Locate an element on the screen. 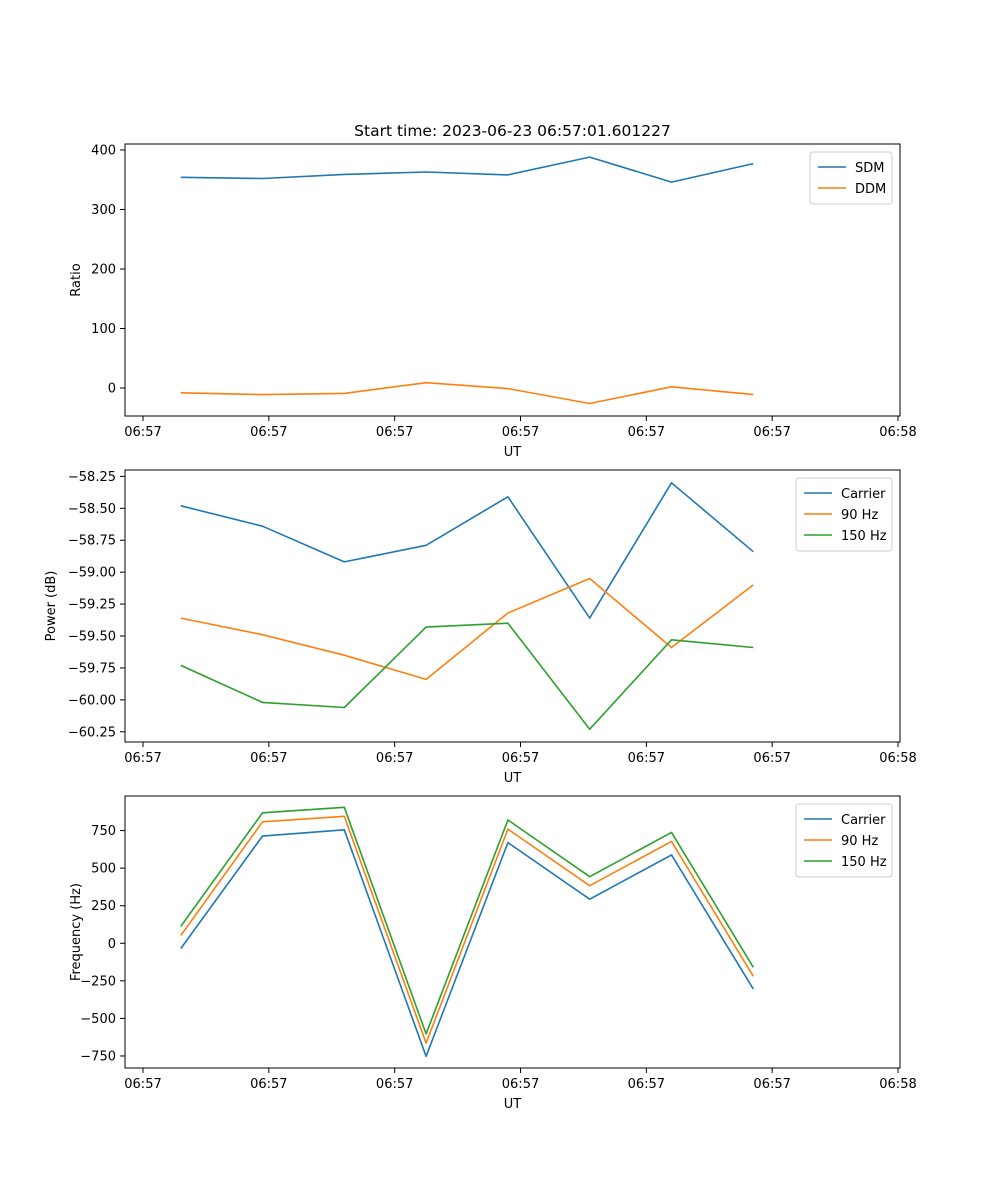 Image resolution: width=1000 pixels, height=1200 pixels. y-tick-label: −750 is located at coordinates (98, 1056).